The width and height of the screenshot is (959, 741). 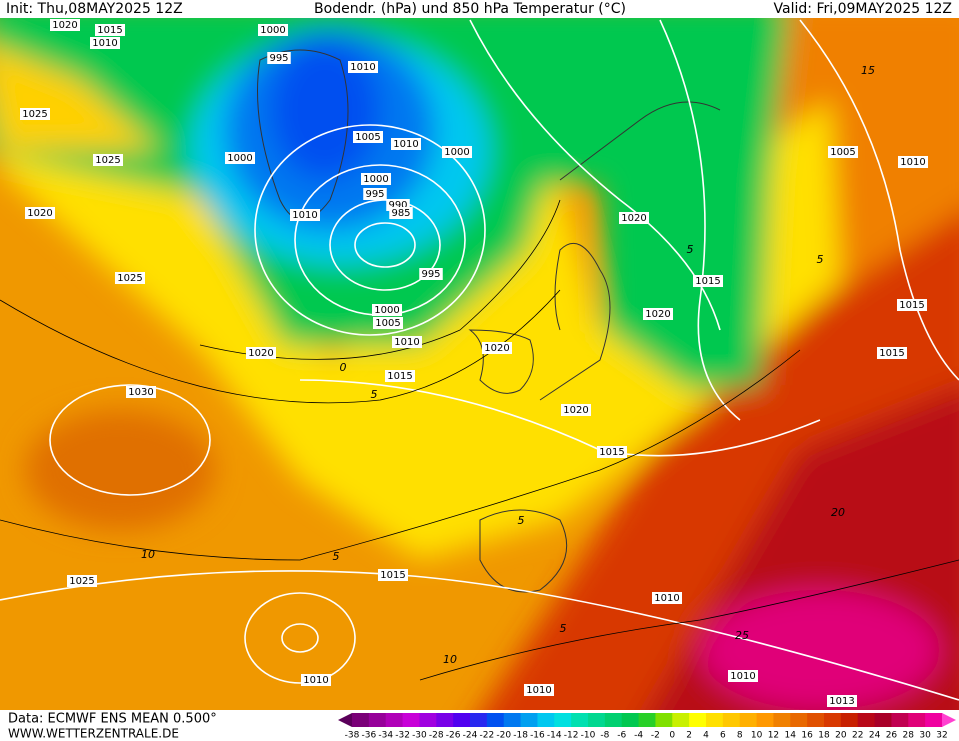 I want to click on data-source: Data: ECMWF ENS MEAN 0.500°, so click(x=112, y=719).